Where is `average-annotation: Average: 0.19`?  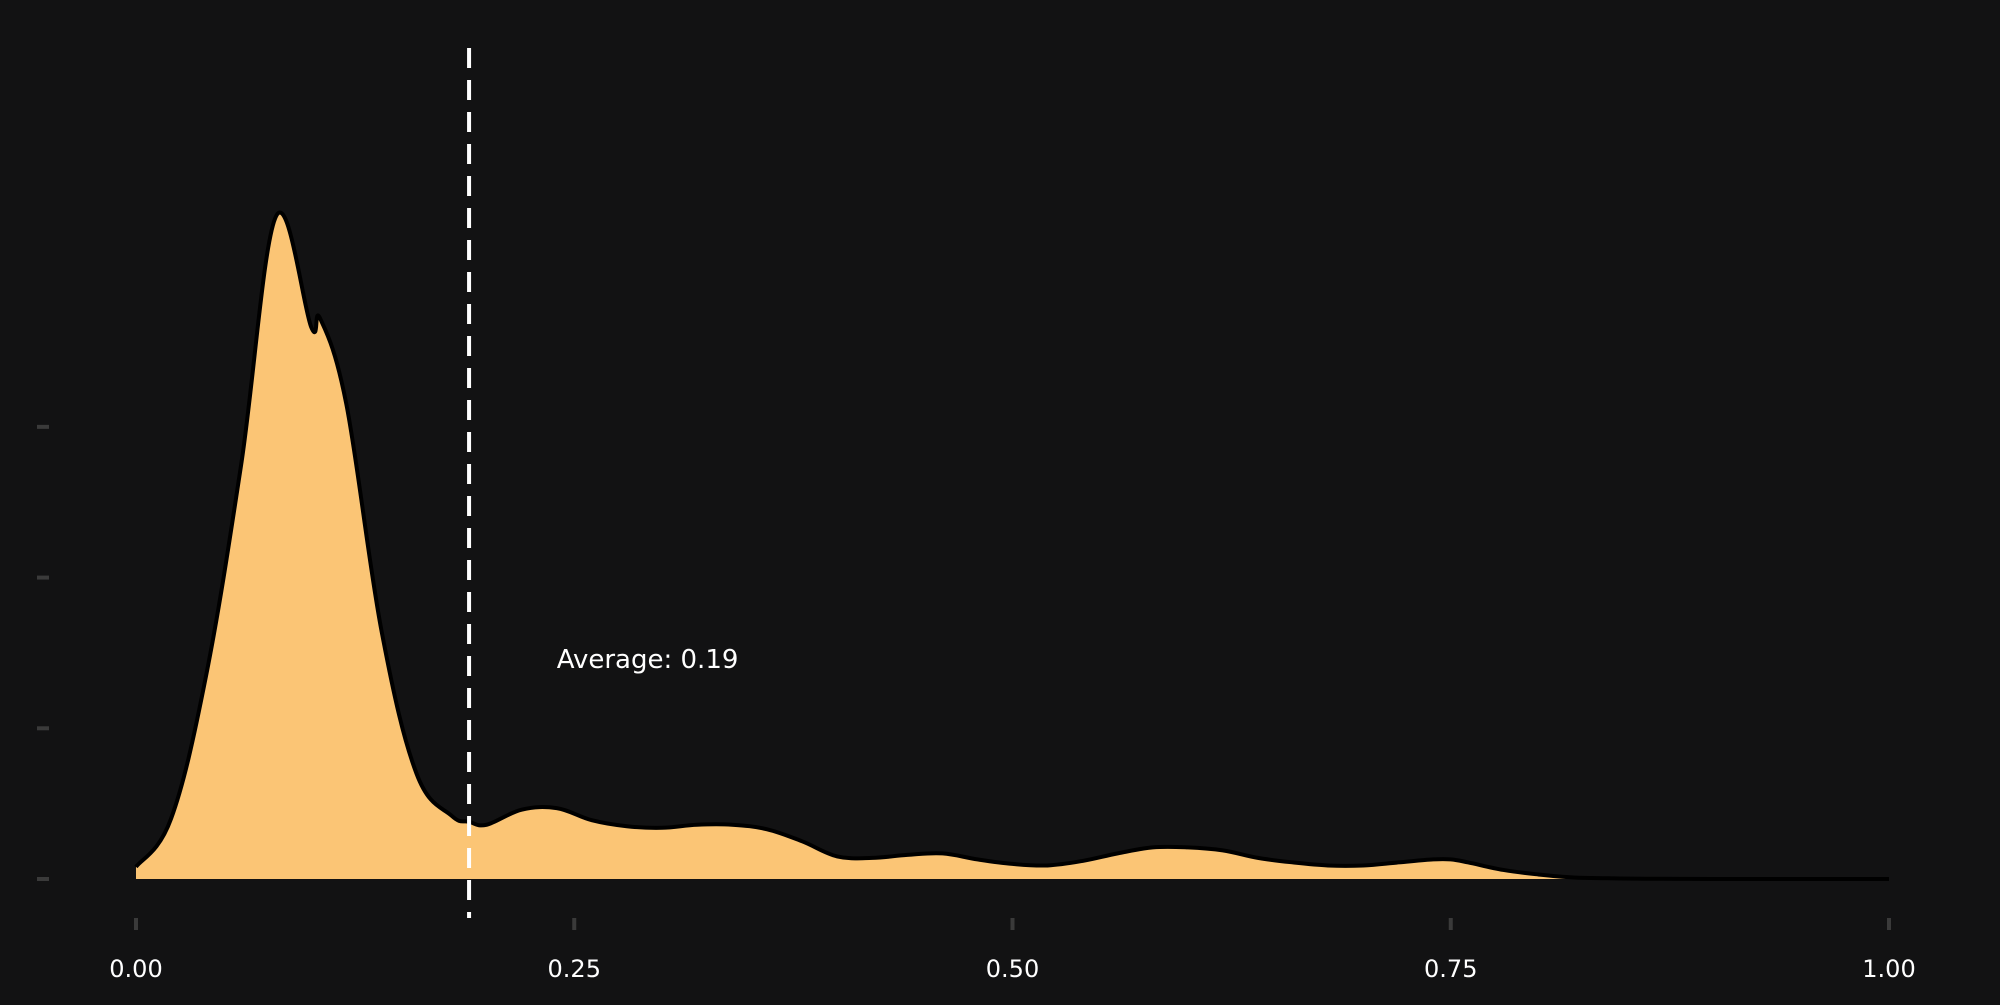
average-annotation: Average: 0.19 is located at coordinates (648, 660).